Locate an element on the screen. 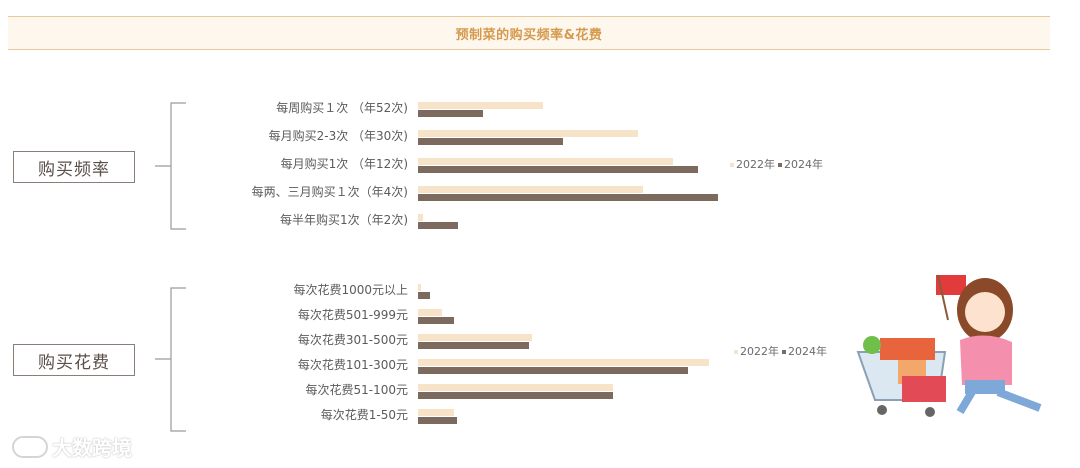  section-label-frequency: 购买频率 is located at coordinates (74, 167).